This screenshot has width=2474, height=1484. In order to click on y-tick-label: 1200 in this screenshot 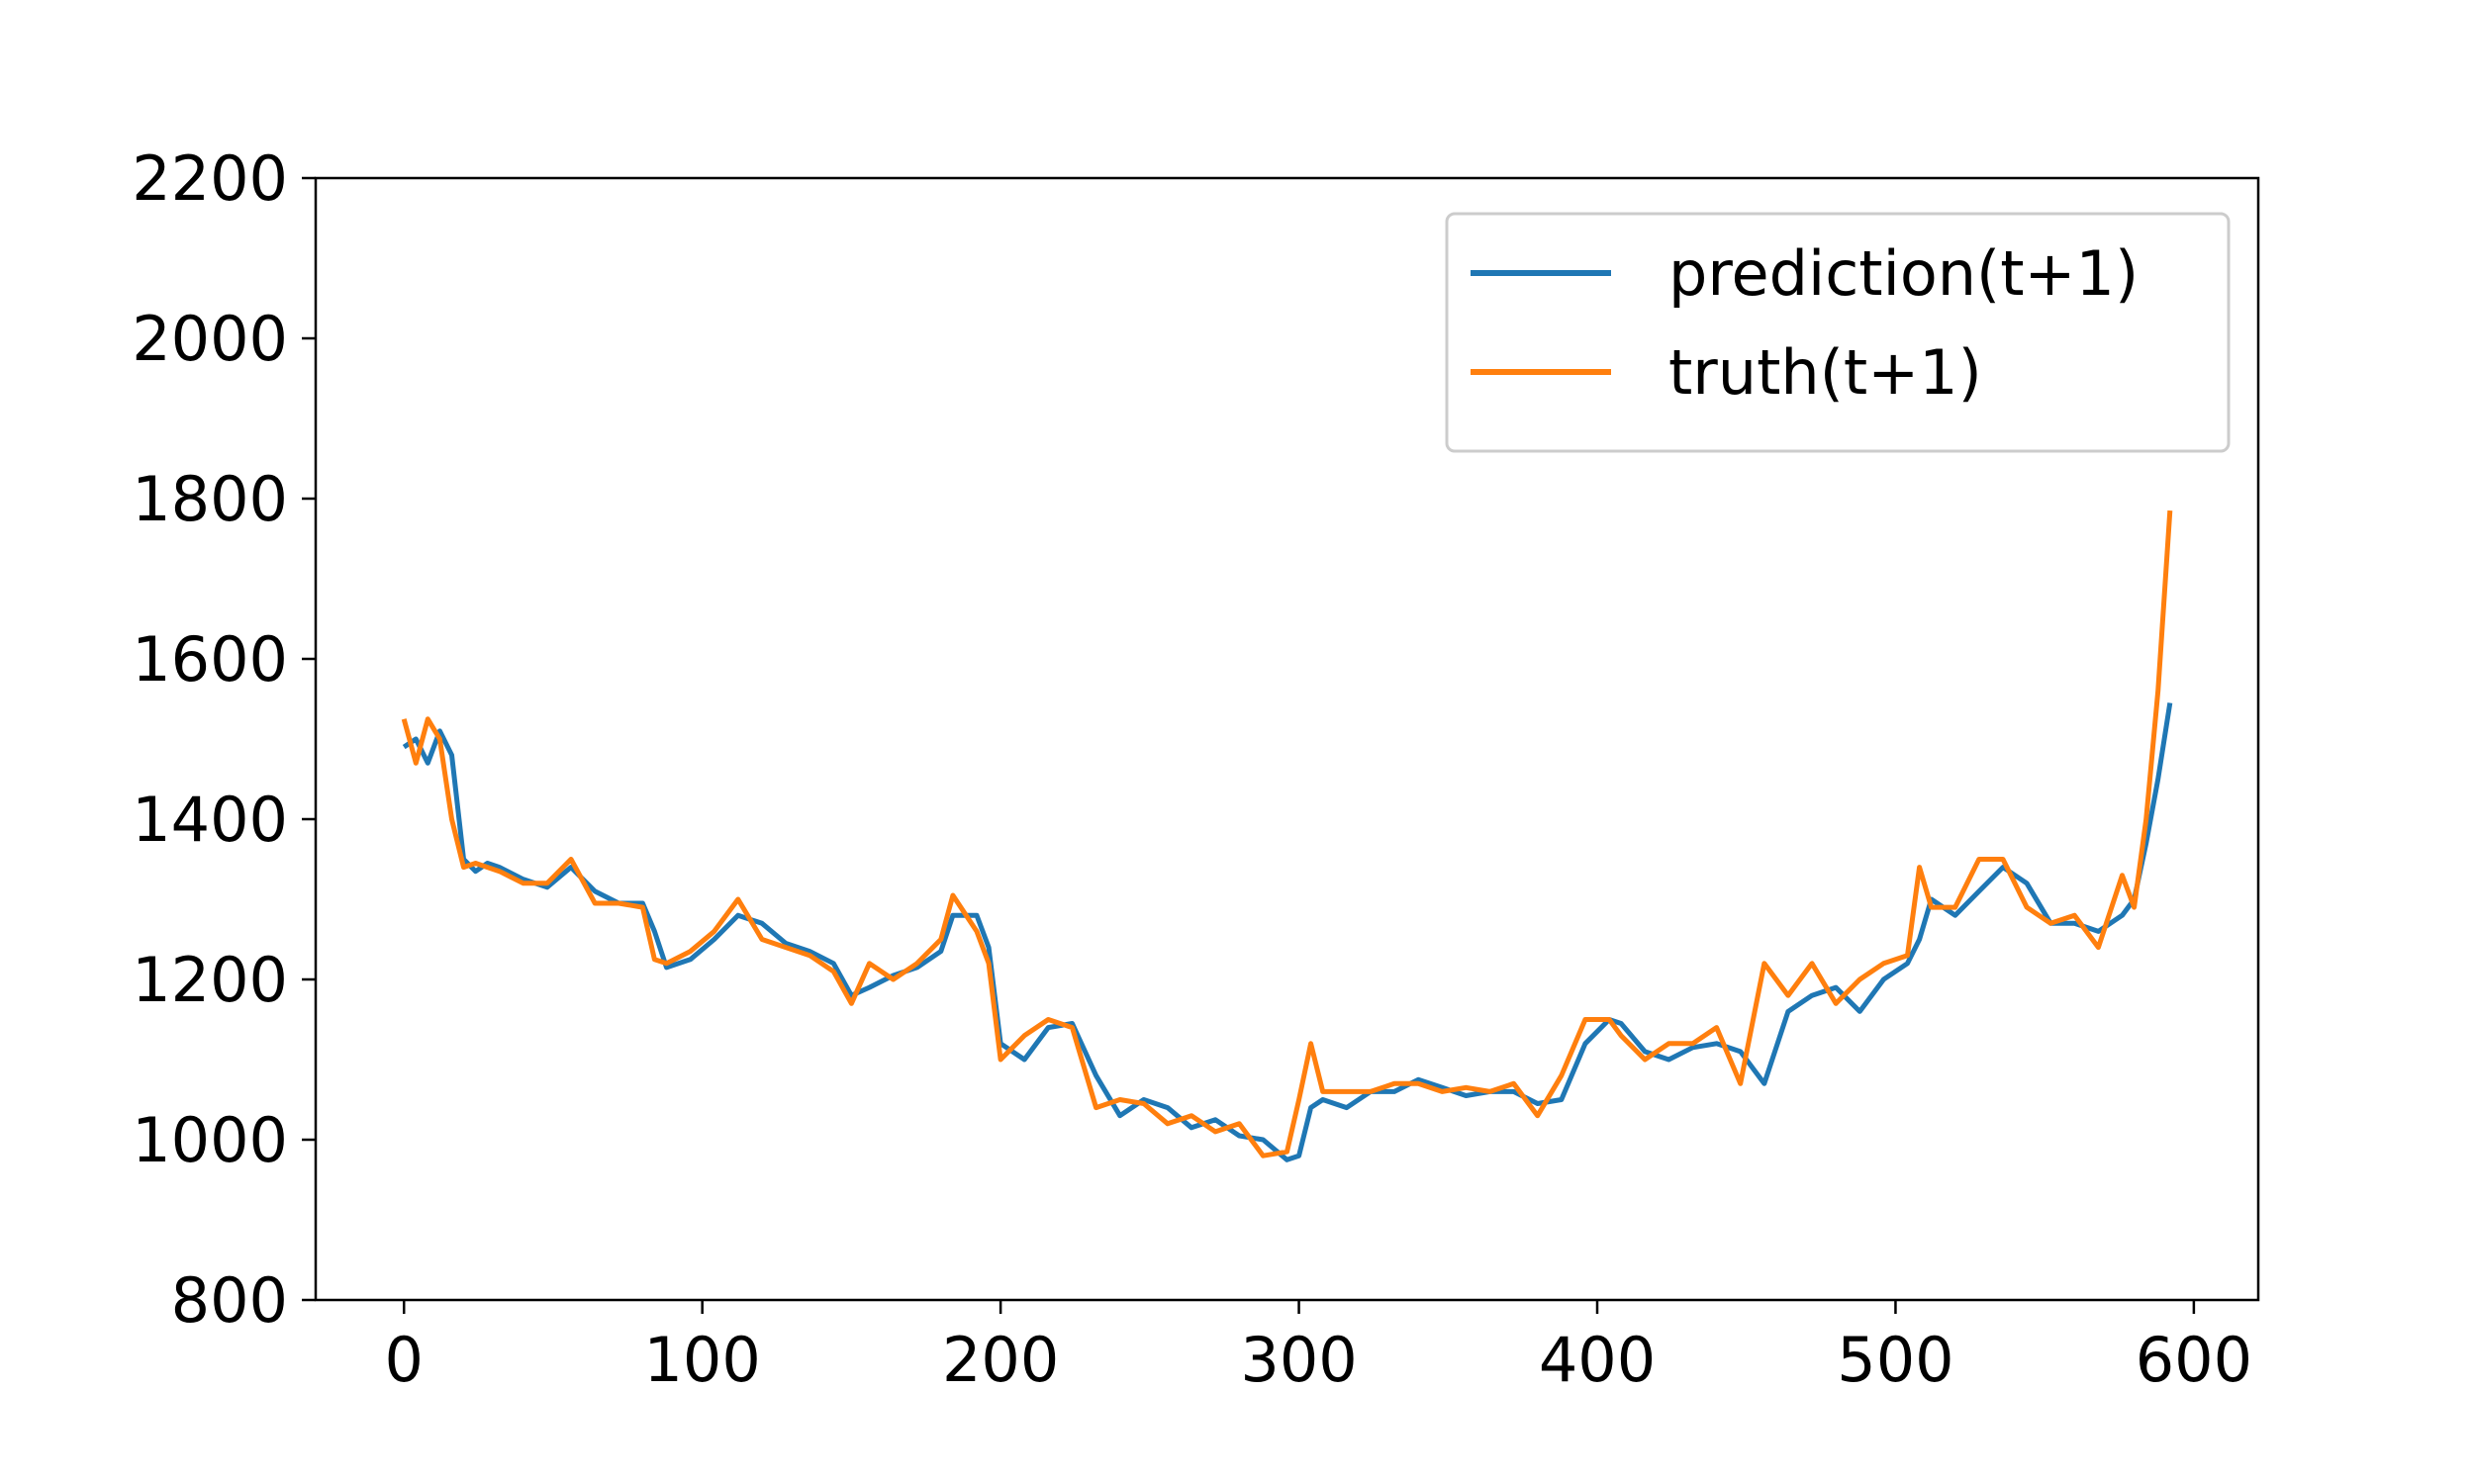, I will do `click(210, 980)`.